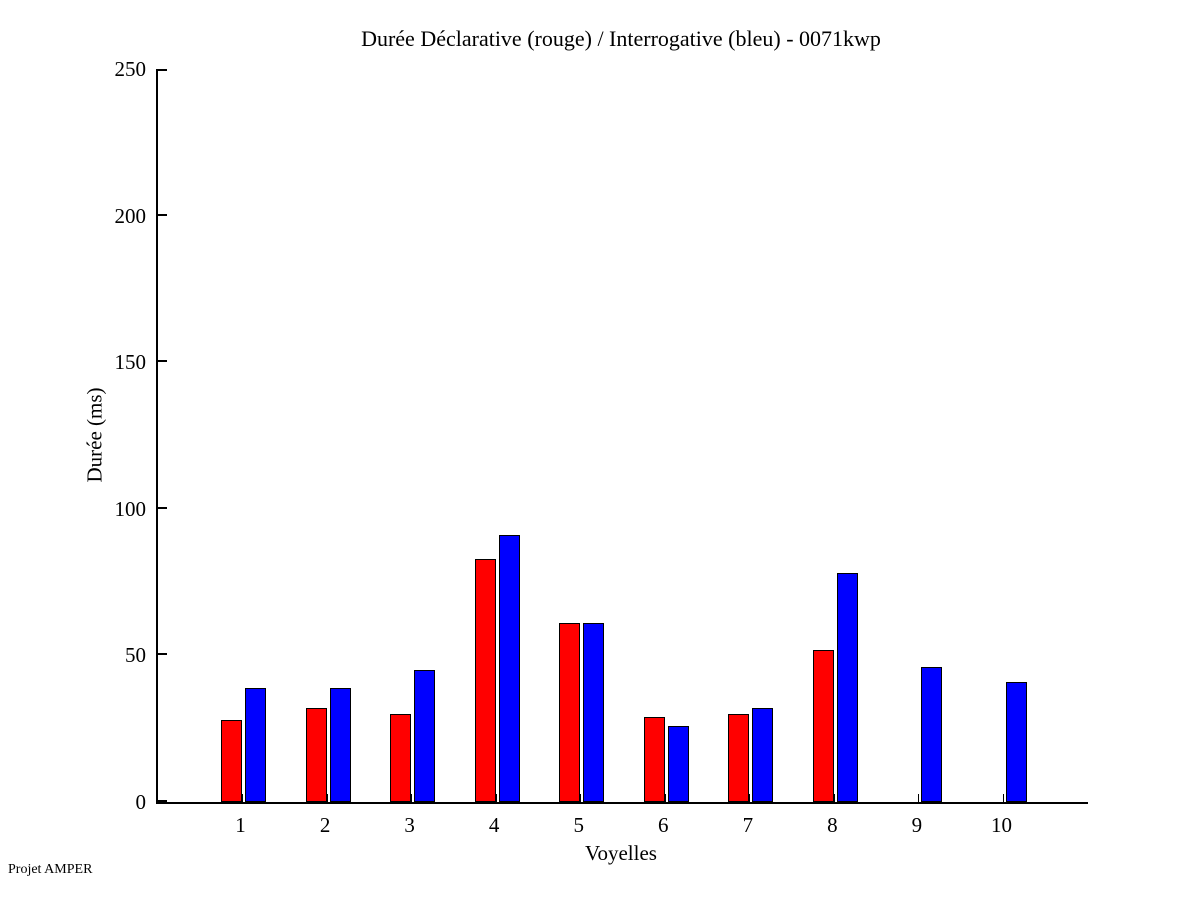  I want to click on y-tick-label-250: 250, so click(130, 69).